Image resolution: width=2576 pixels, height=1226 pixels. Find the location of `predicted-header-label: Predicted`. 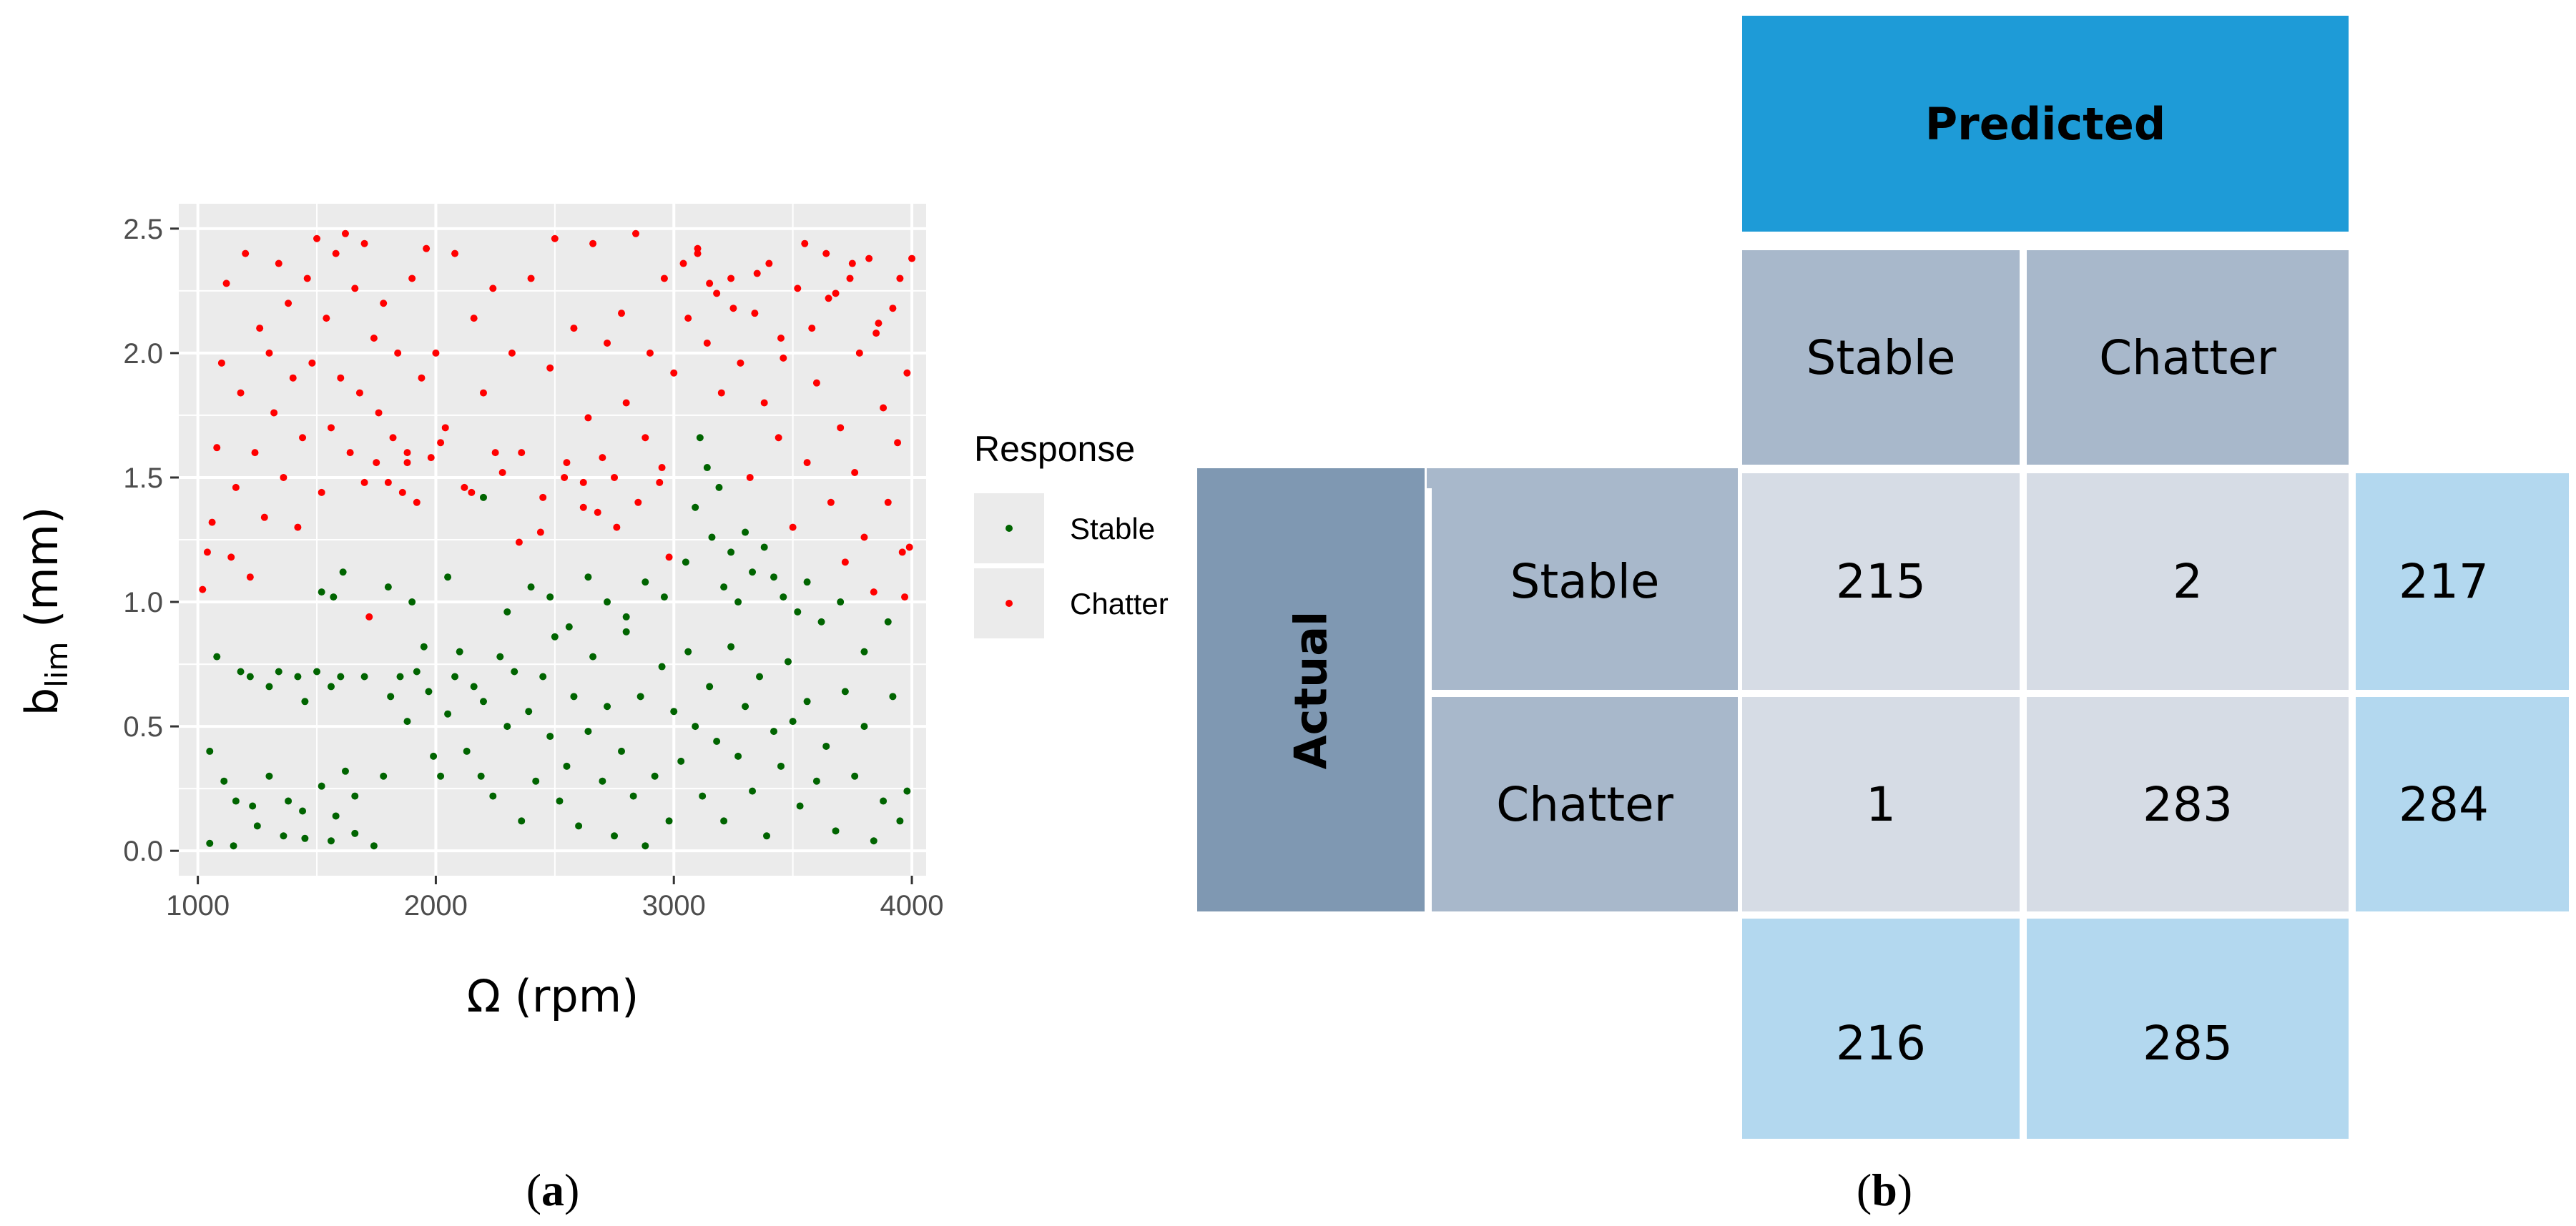

predicted-header-label: Predicted is located at coordinates (2045, 123).